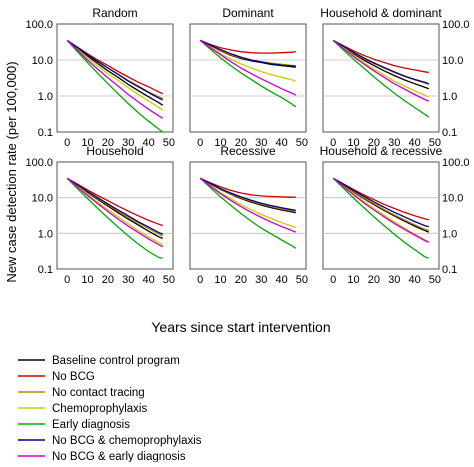 The width and height of the screenshot is (474, 467). What do you see at coordinates (116, 361) in the screenshot?
I see `legend-label: Baseline control program` at bounding box center [116, 361].